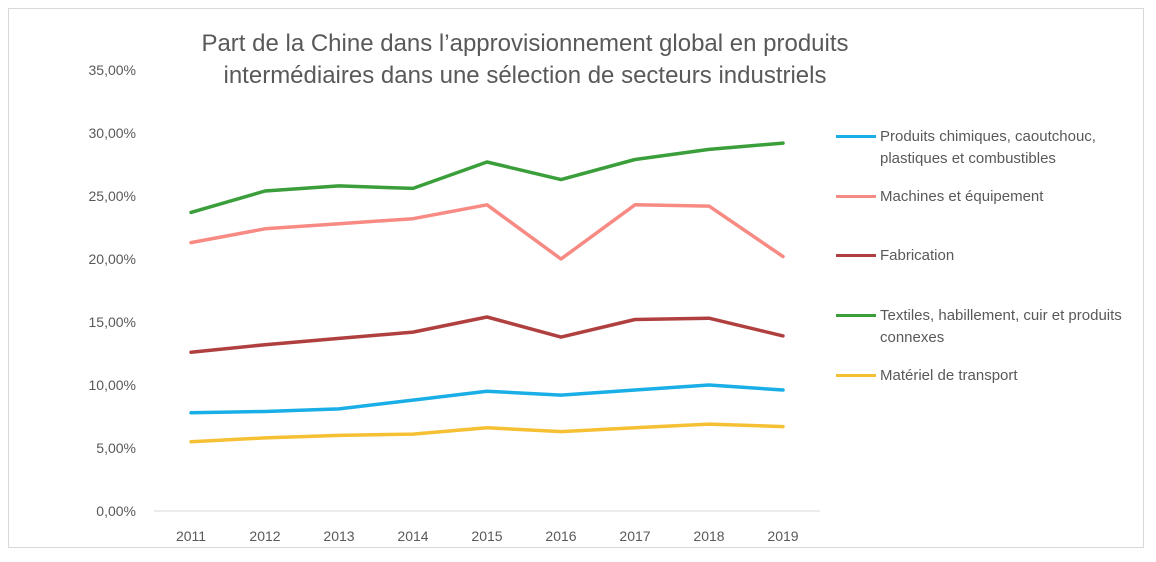 The image size is (1156, 562). What do you see at coordinates (191, 536) in the screenshot?
I see `x-tick-label: 2011` at bounding box center [191, 536].